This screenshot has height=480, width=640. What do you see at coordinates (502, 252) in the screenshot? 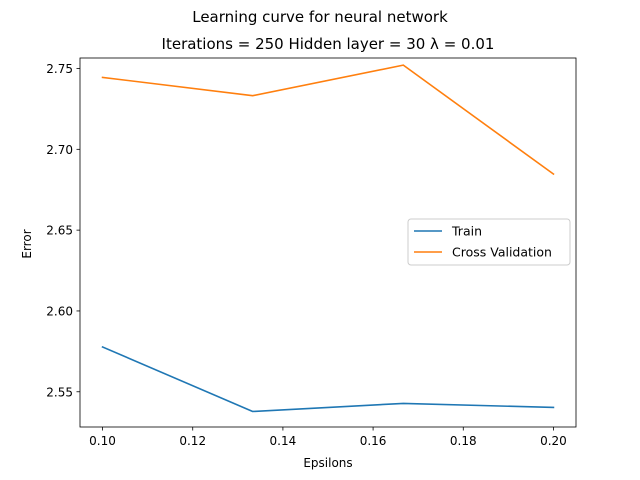
I see `legend-label-1: Cross Validation` at bounding box center [502, 252].